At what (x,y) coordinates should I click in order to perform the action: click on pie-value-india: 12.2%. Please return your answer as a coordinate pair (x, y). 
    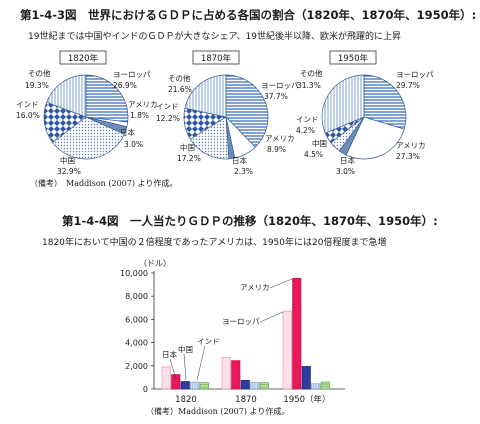
    Looking at the image, I should click on (168, 118).